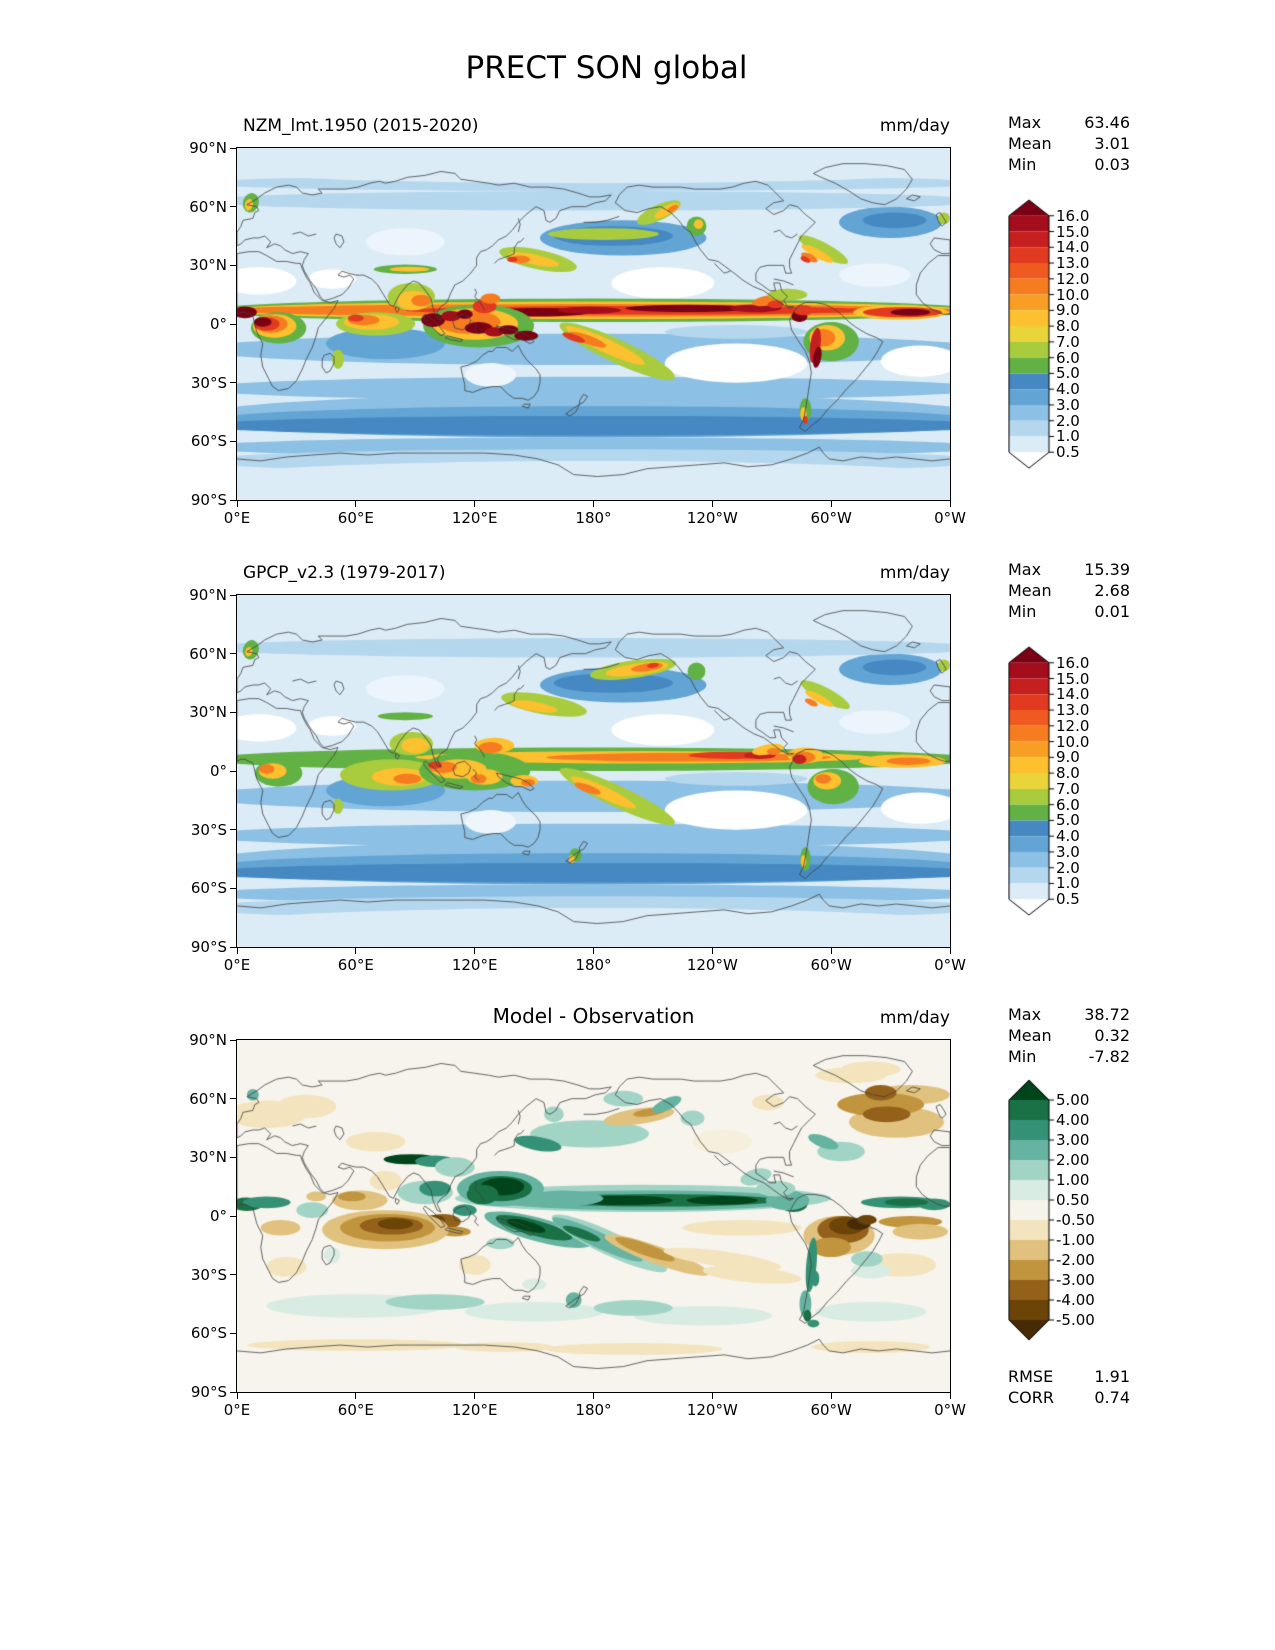 The image size is (1275, 1650). What do you see at coordinates (914, 573) in the screenshot?
I see `panel2-units-label: mm/day` at bounding box center [914, 573].